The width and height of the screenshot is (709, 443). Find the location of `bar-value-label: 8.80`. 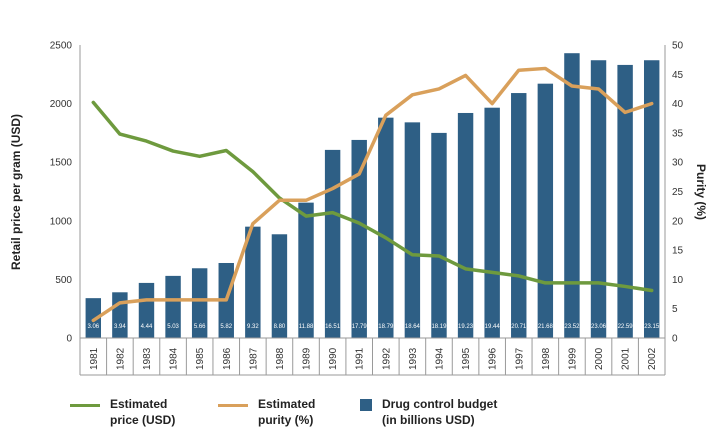

bar-value-label: 8.80 is located at coordinates (280, 327).